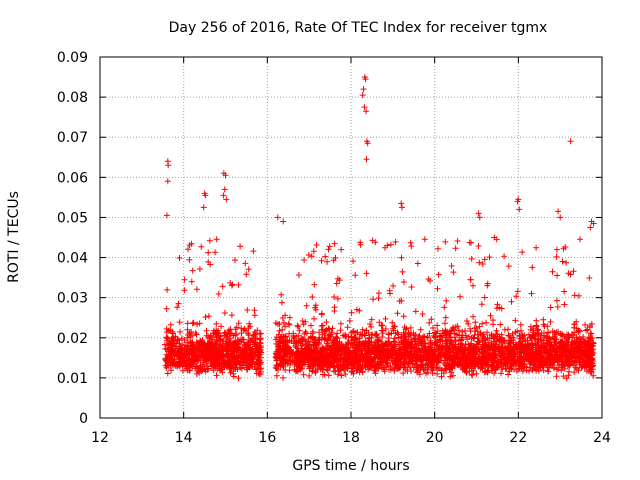 The width and height of the screenshot is (640, 480). Describe the element at coordinates (72, 238) in the screenshot. I see `y-tick-labels: 0 0.01 0.02 0.03 0.04 0.05 0.06 0.07 0.08 0.09` at that location.